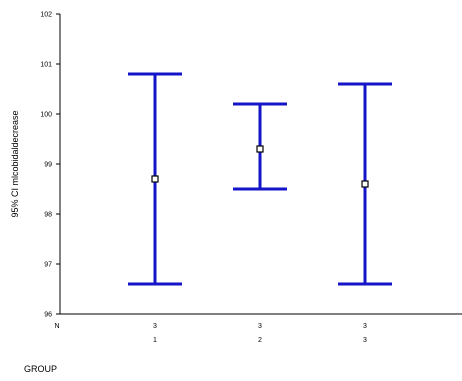 The width and height of the screenshot is (462, 381). I want to click on y-tick-label: 101, so click(46, 65).